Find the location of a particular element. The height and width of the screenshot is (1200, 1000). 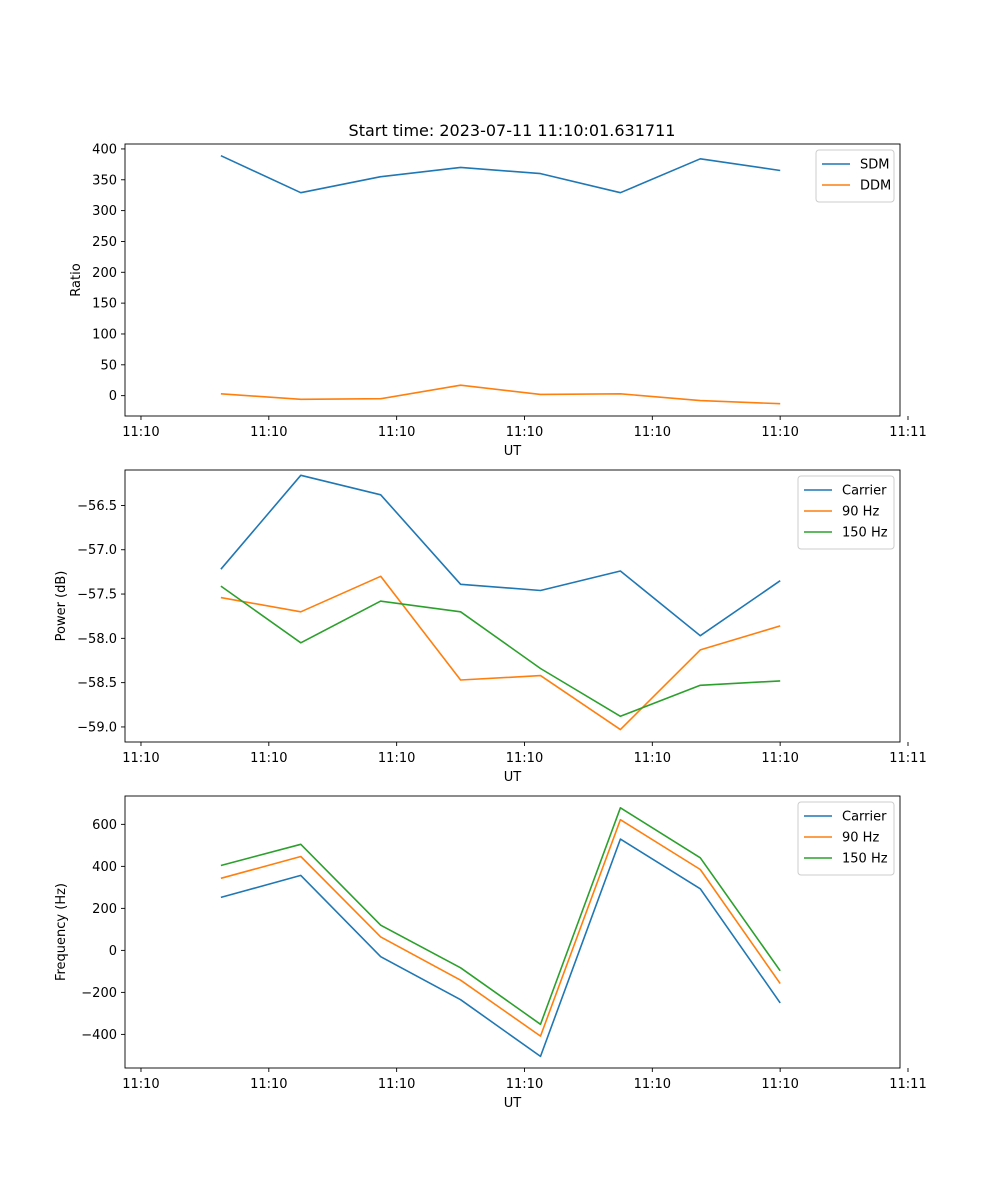

y-tick-label: 250 is located at coordinates (104, 242).